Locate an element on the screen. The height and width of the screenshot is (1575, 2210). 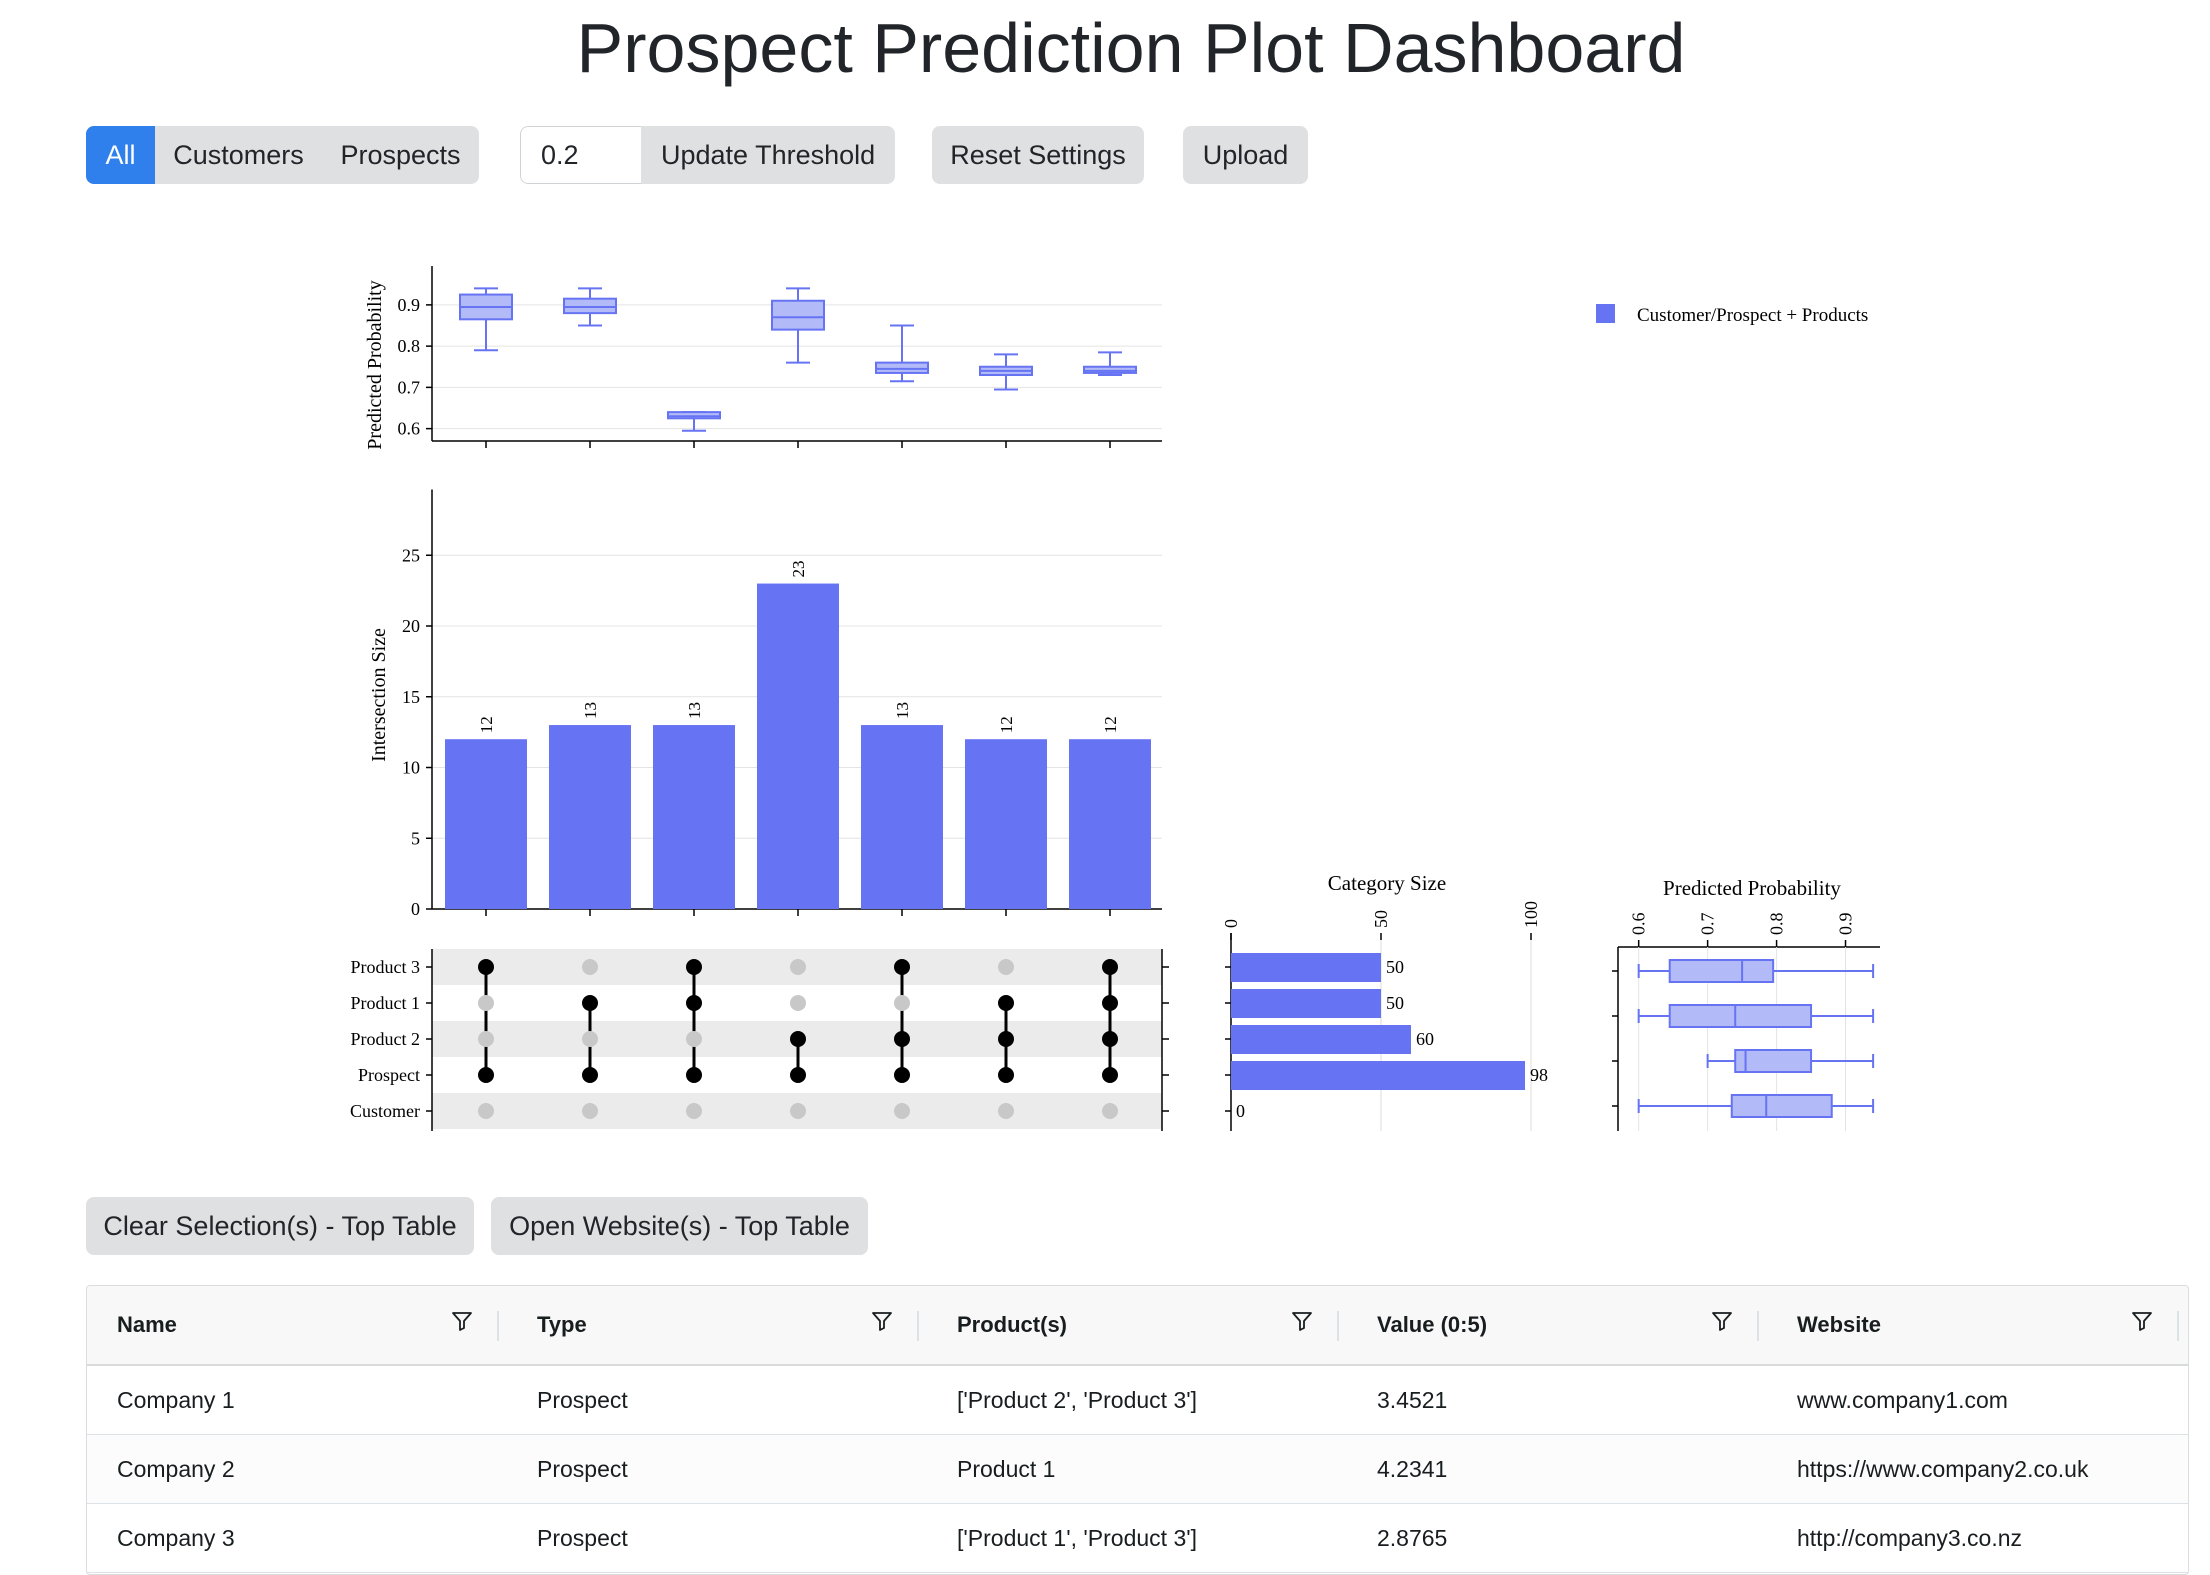
legend-swatch is located at coordinates (1605, 313).